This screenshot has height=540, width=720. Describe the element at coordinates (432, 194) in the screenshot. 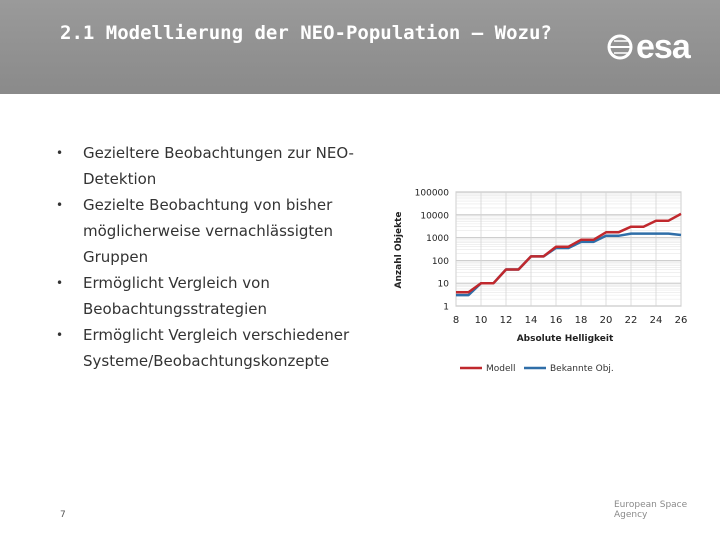

I see `y-tick-label: 100000` at that location.